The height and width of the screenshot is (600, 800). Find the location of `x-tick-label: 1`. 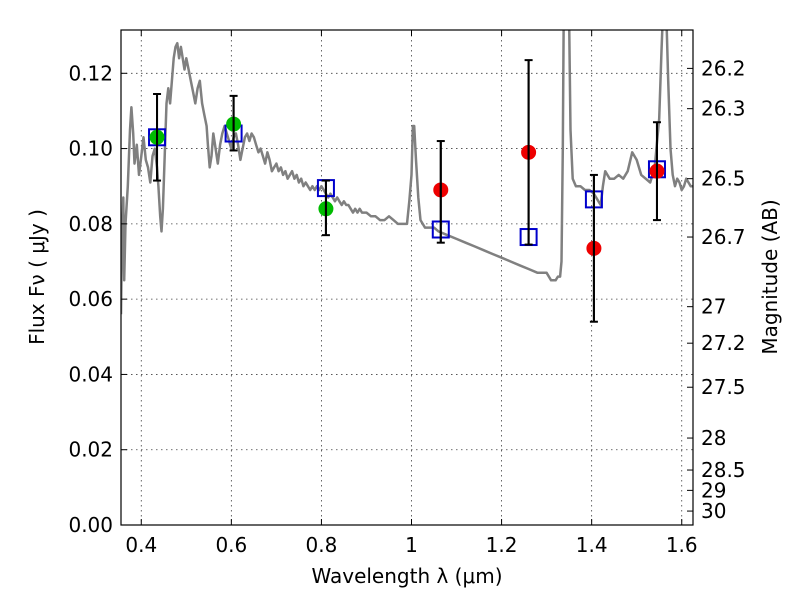

x-tick-label: 1 is located at coordinates (411, 545).